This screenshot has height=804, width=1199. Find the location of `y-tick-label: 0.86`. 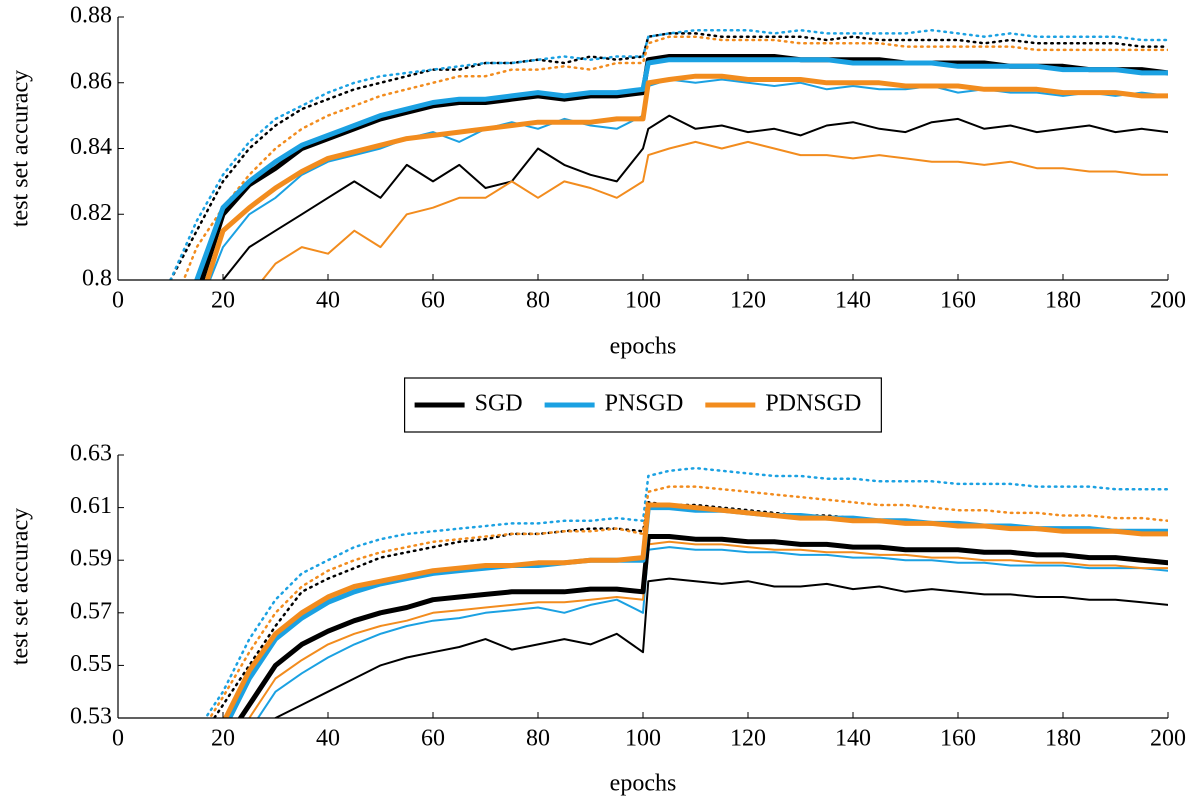

y-tick-label: 0.86 is located at coordinates (91, 81).